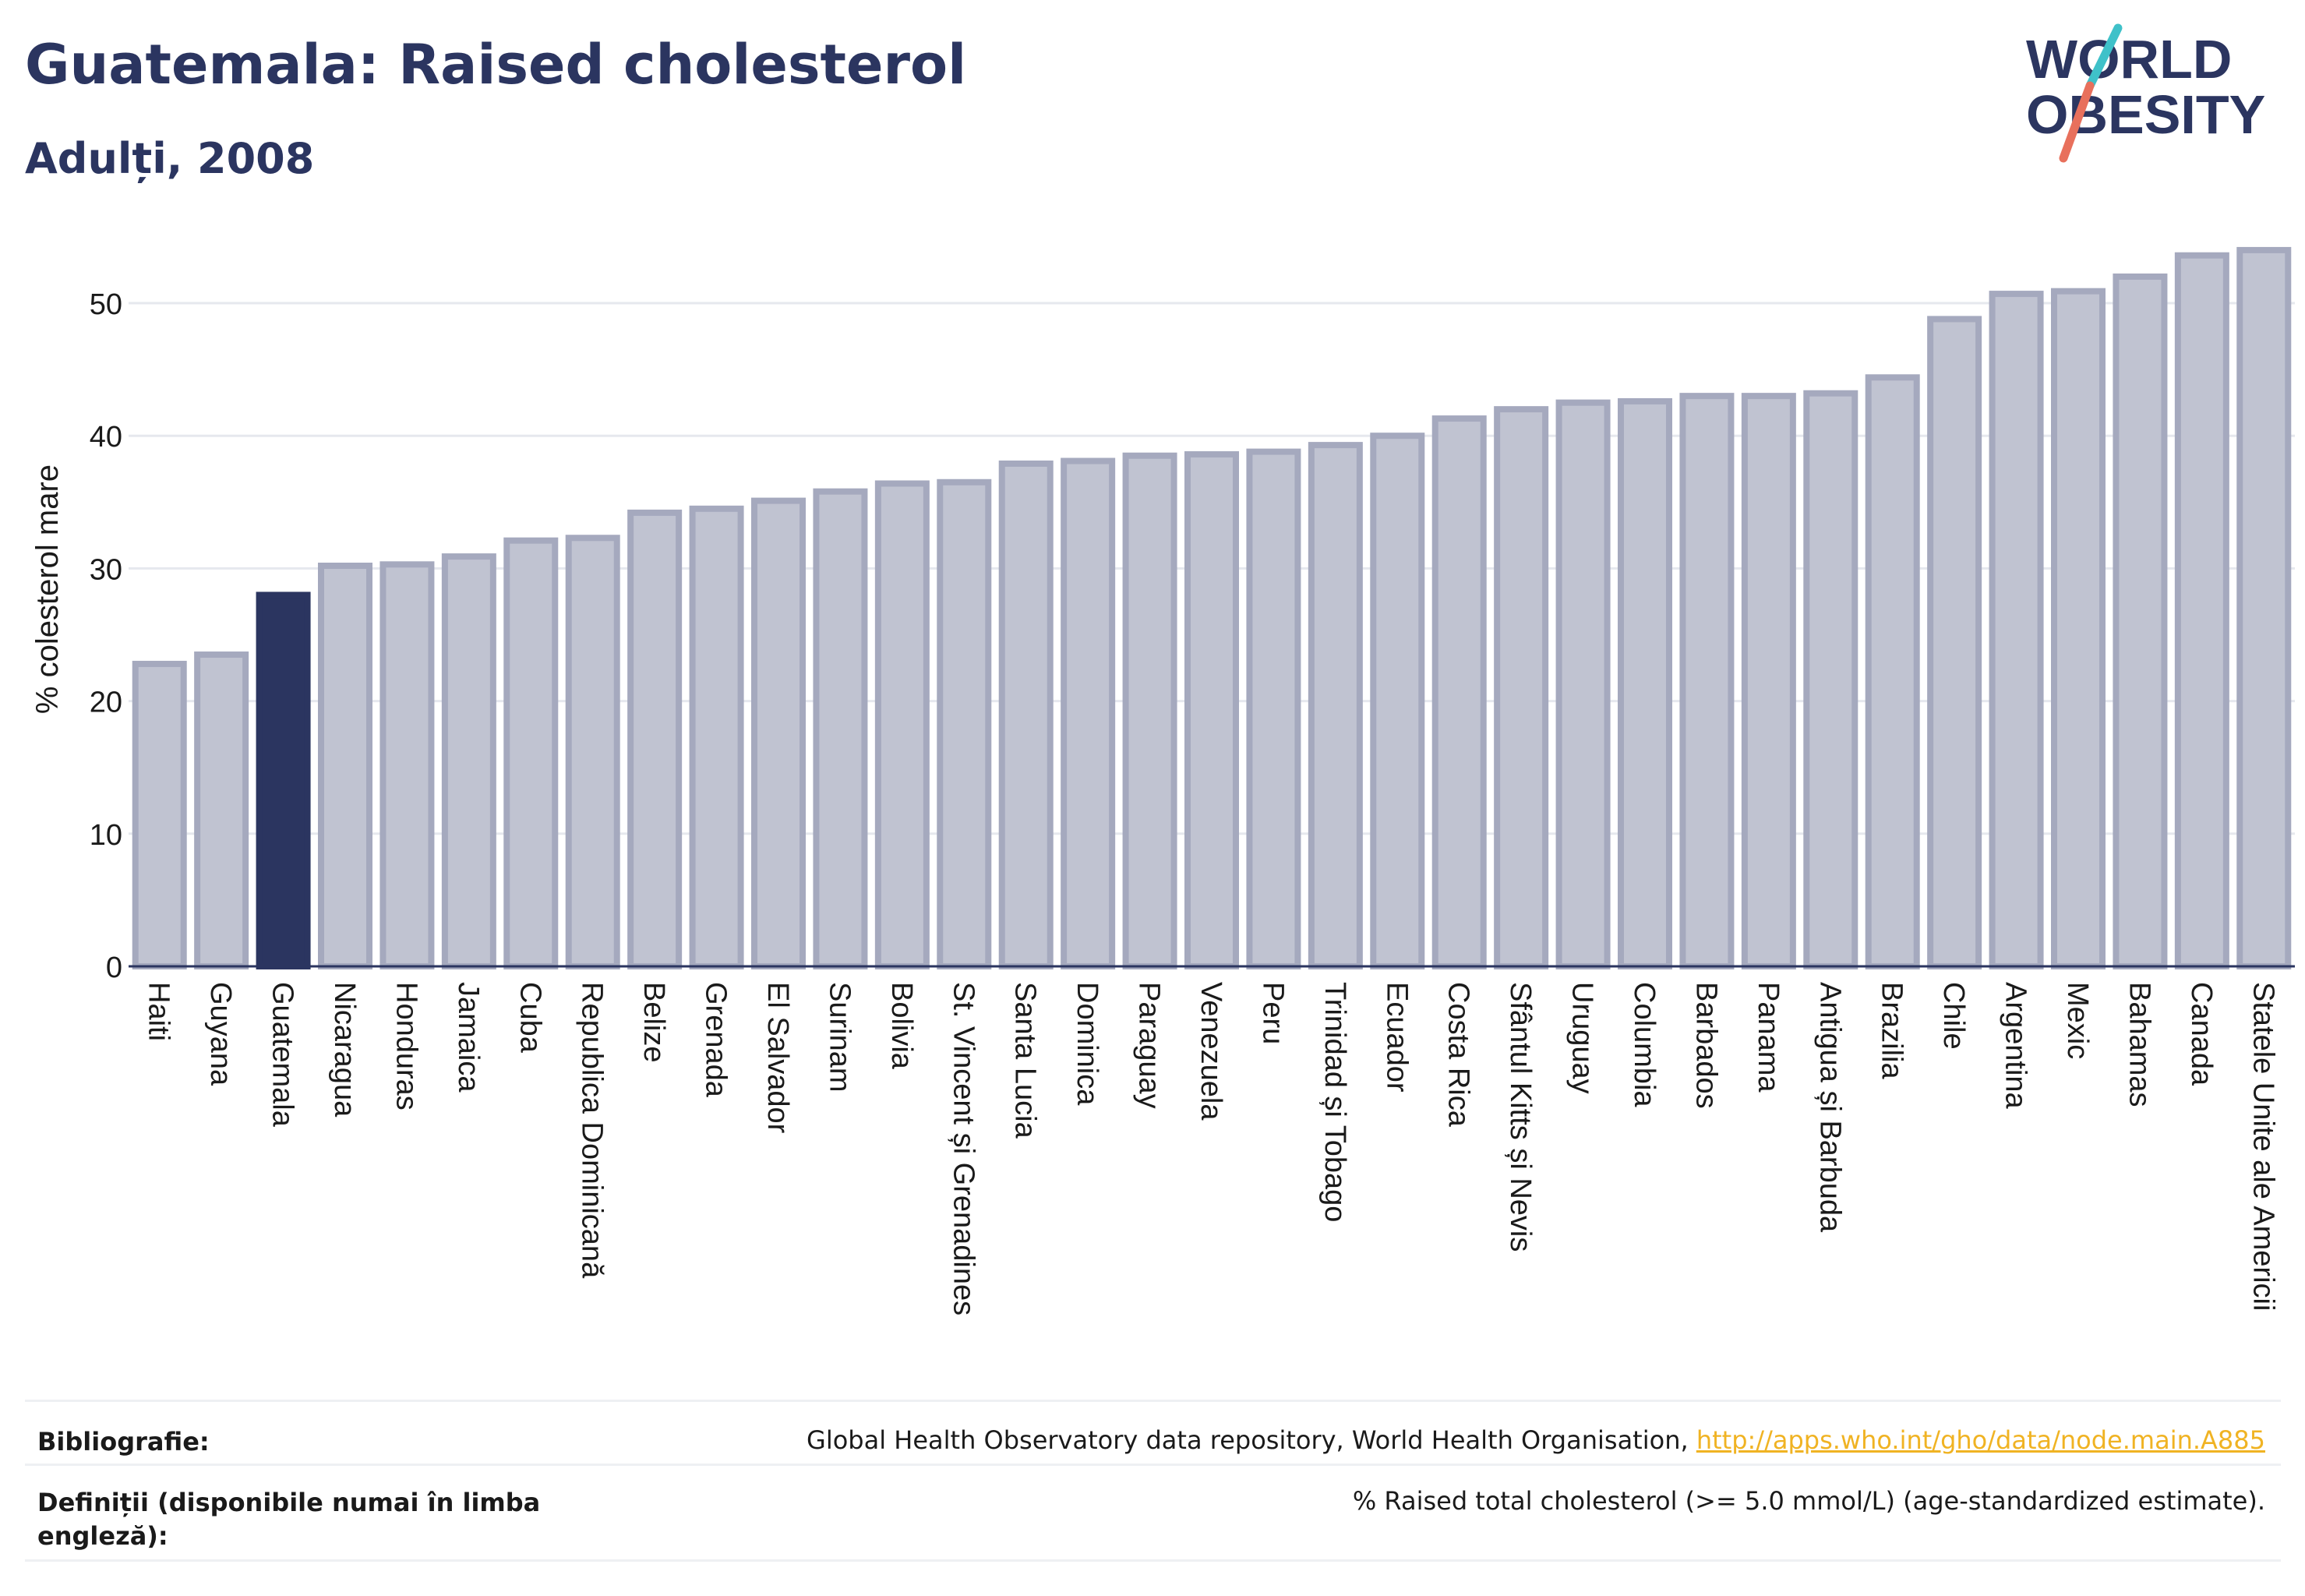  What do you see at coordinates (1087, 1044) in the screenshot?
I see `x-tick-label: Dominica` at bounding box center [1087, 1044].